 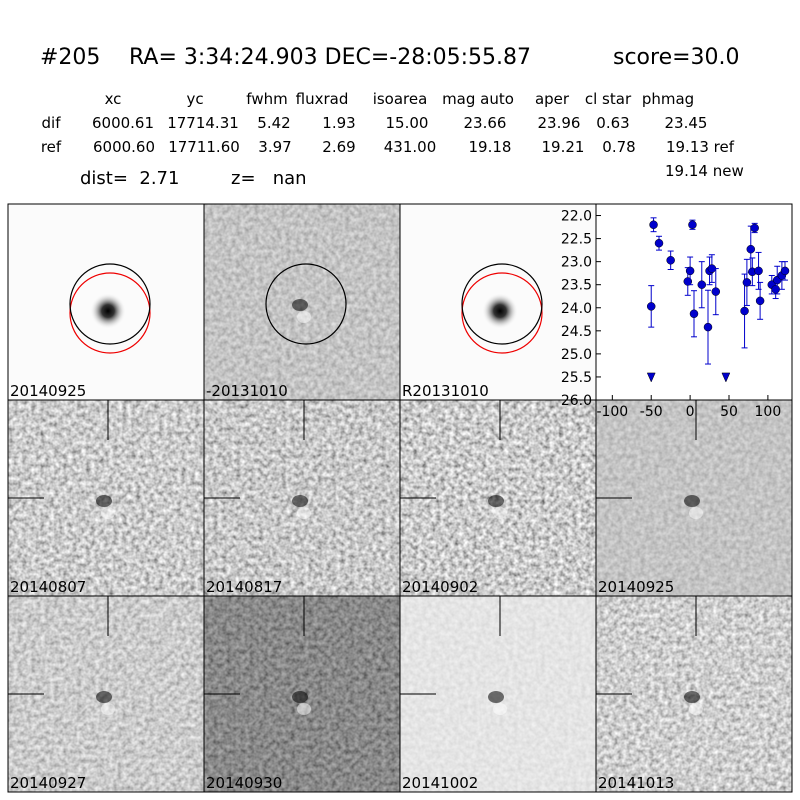 What do you see at coordinates (70, 57) in the screenshot?
I see `object-id: #205` at bounding box center [70, 57].